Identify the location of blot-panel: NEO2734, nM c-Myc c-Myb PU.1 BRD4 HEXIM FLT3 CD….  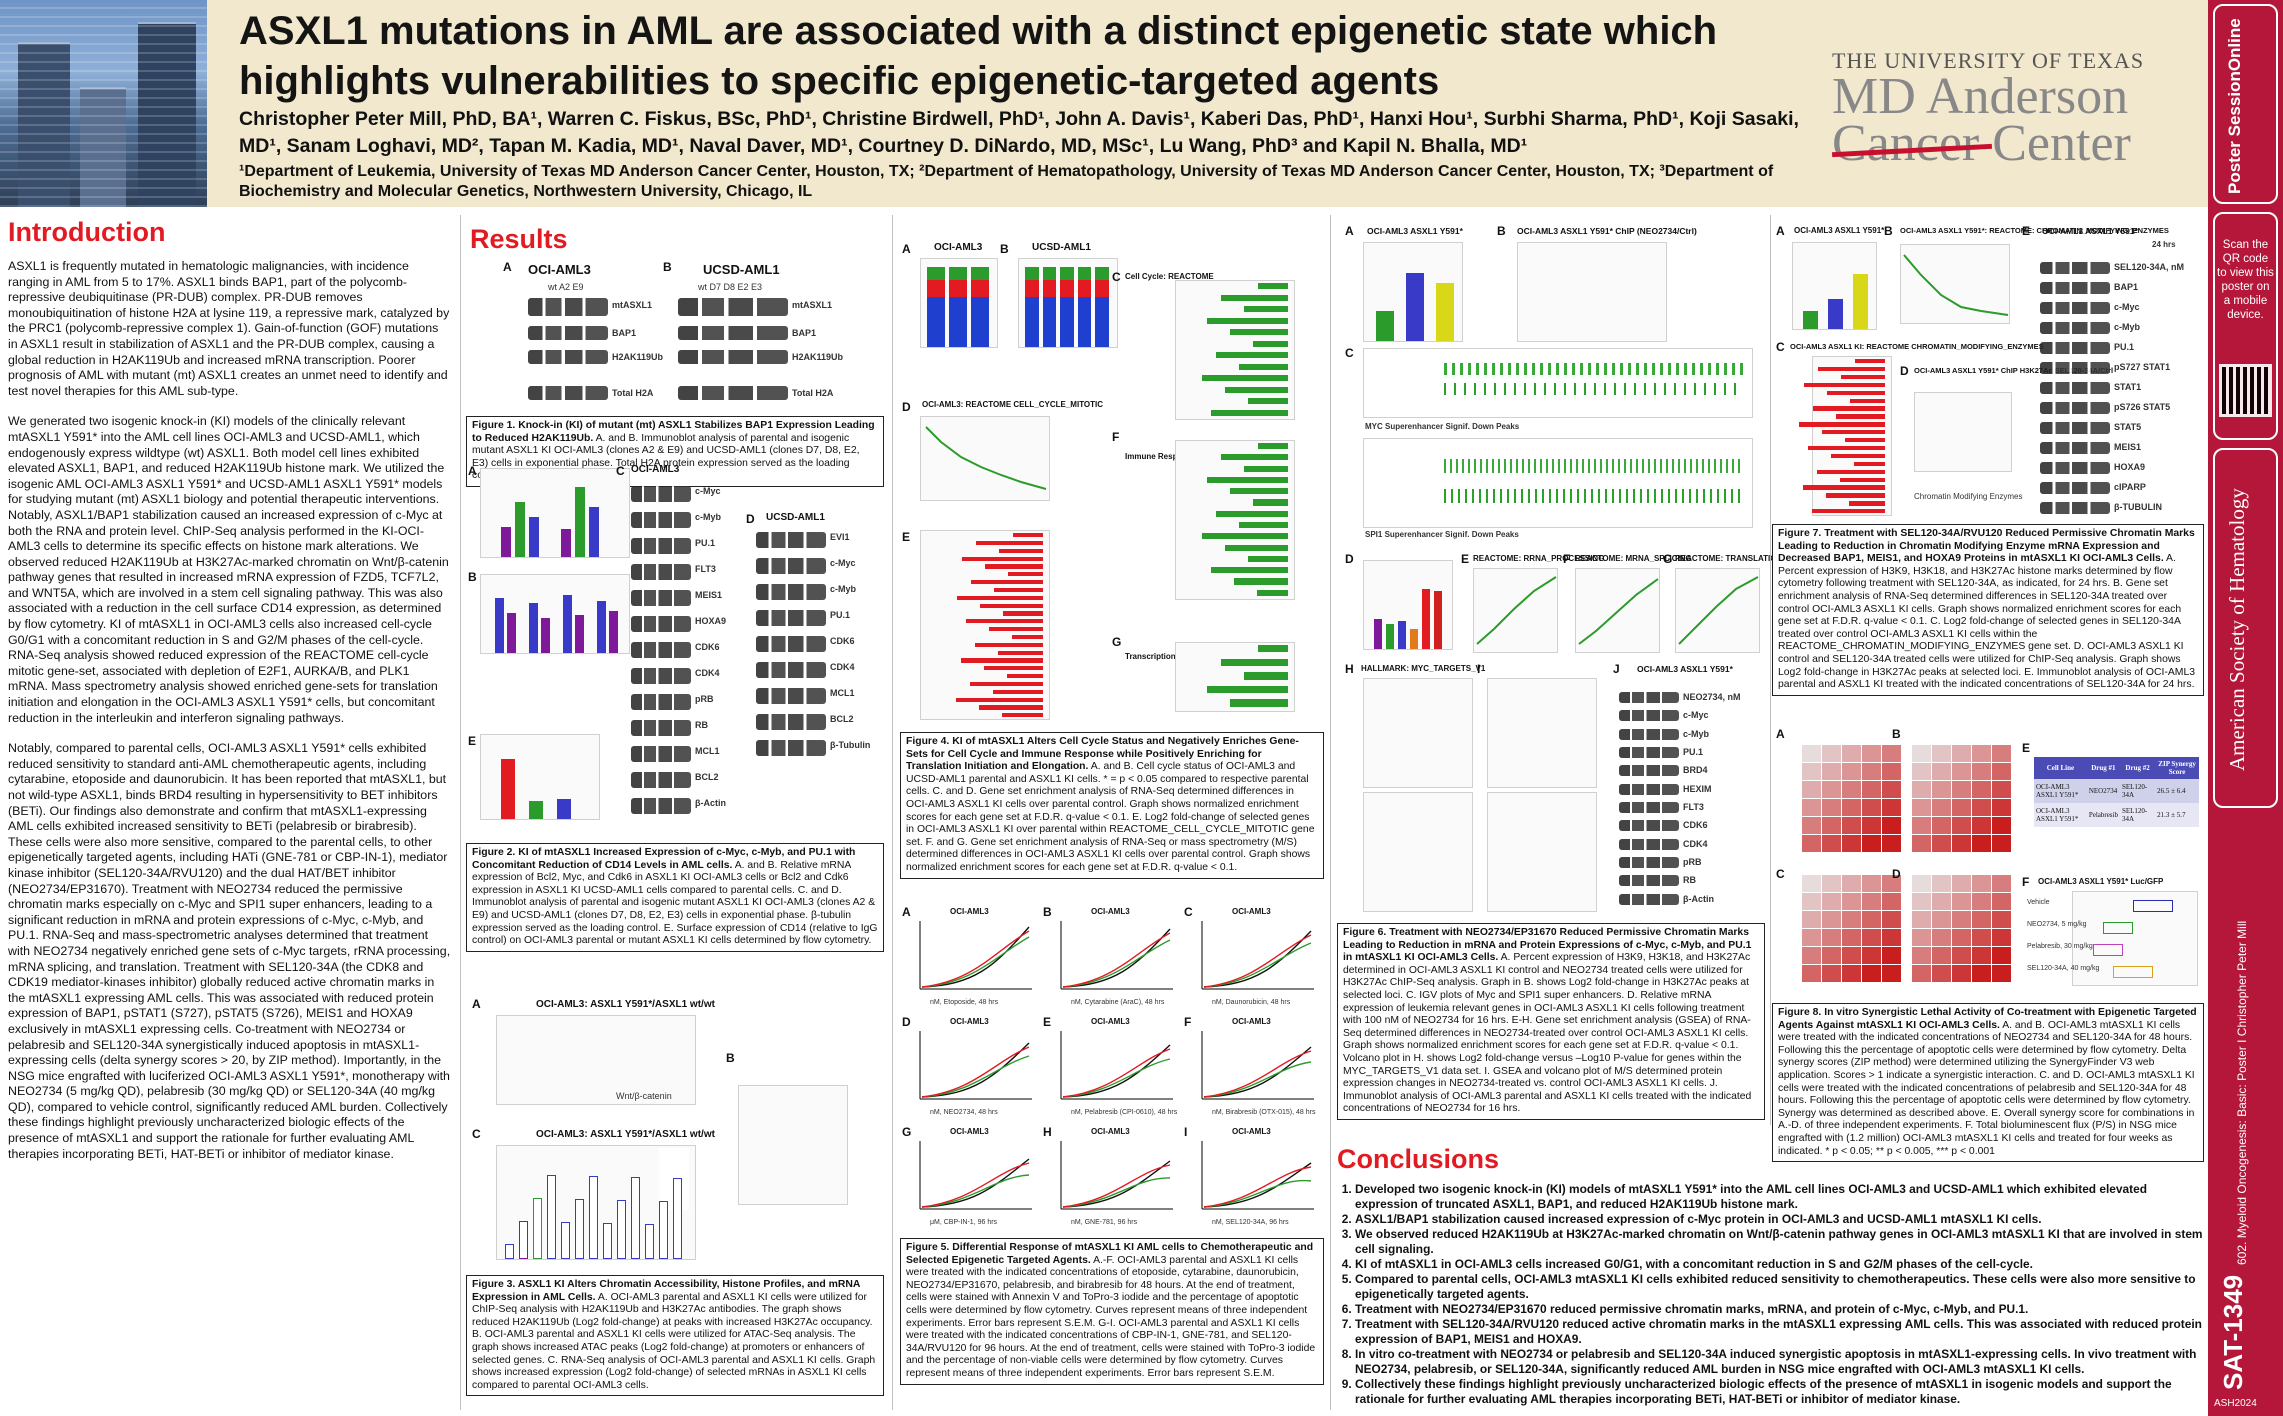
(1680, 802).